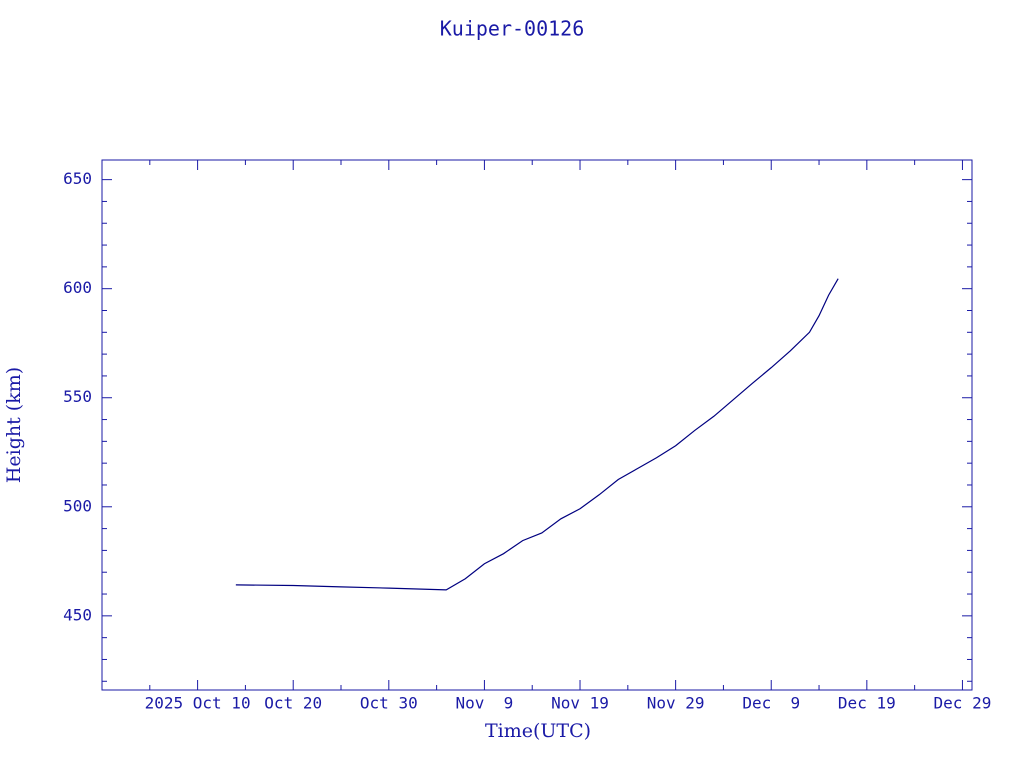 The image size is (1024, 768). I want to click on y-axis-label: Height (km), so click(14, 425).